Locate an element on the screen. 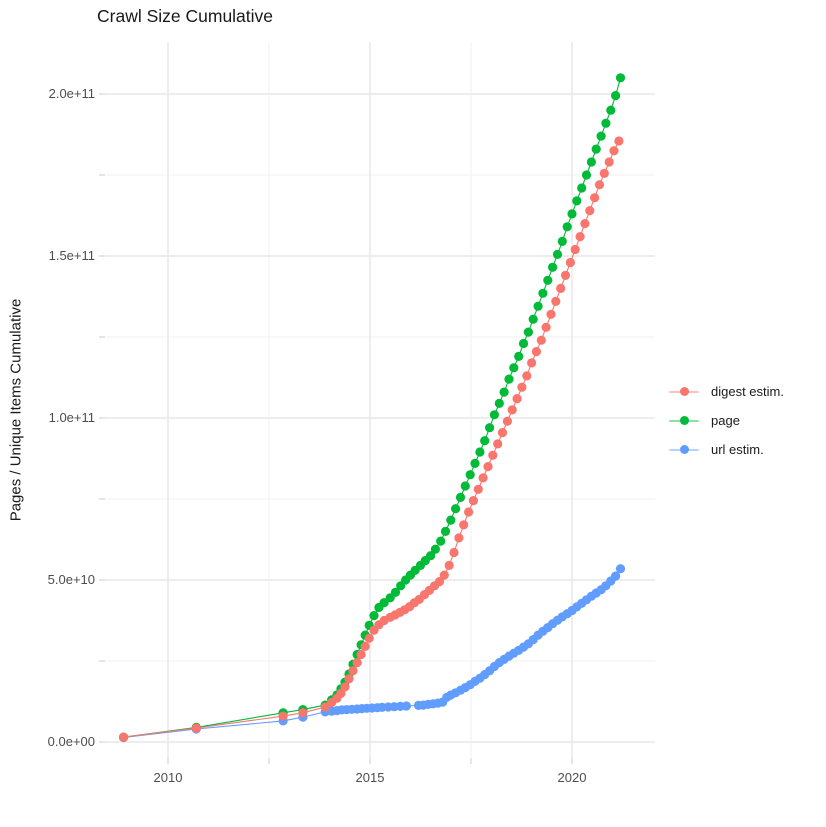  legend-key is located at coordinates (684, 420).